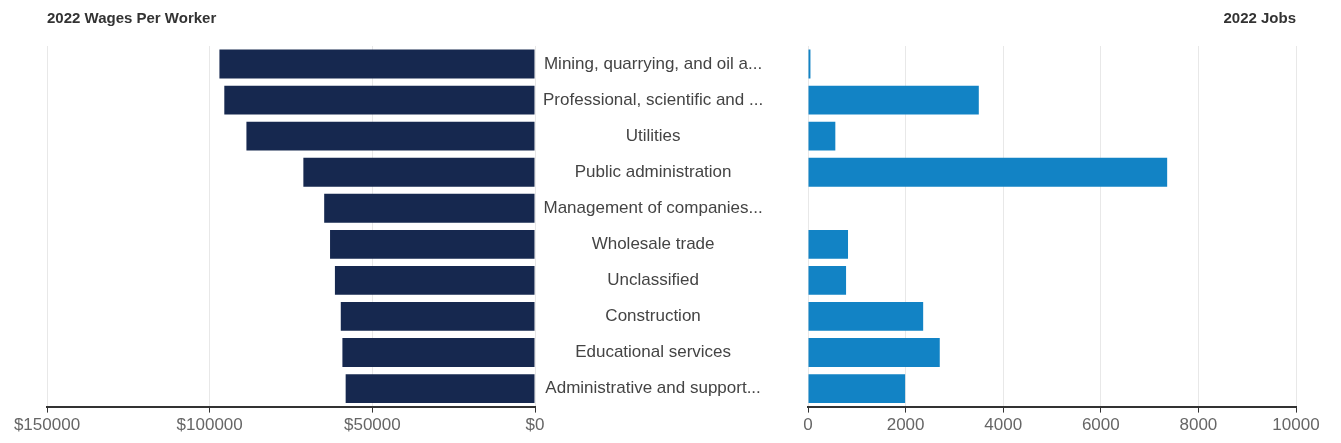 Image resolution: width=1341 pixels, height=443 pixels. I want to click on y-tick-label: Utilities, so click(653, 135).